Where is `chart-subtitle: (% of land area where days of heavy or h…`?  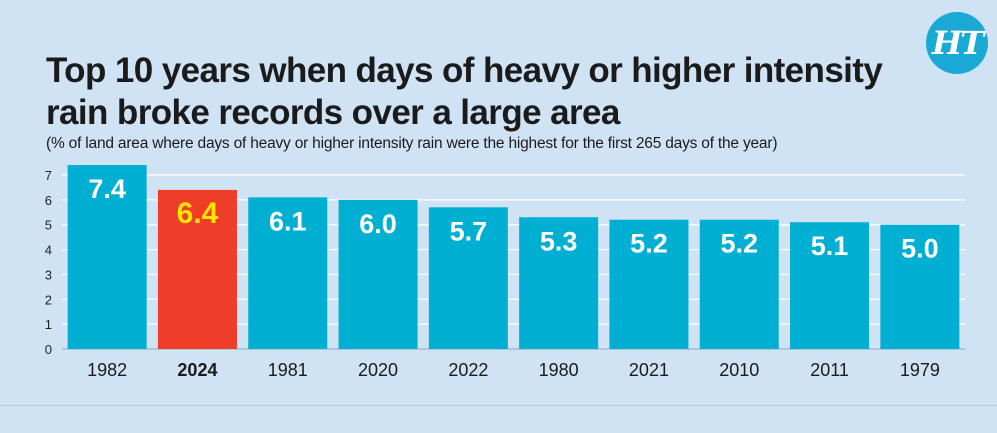
chart-subtitle: (% of land area where days of heavy or h… is located at coordinates (412, 143).